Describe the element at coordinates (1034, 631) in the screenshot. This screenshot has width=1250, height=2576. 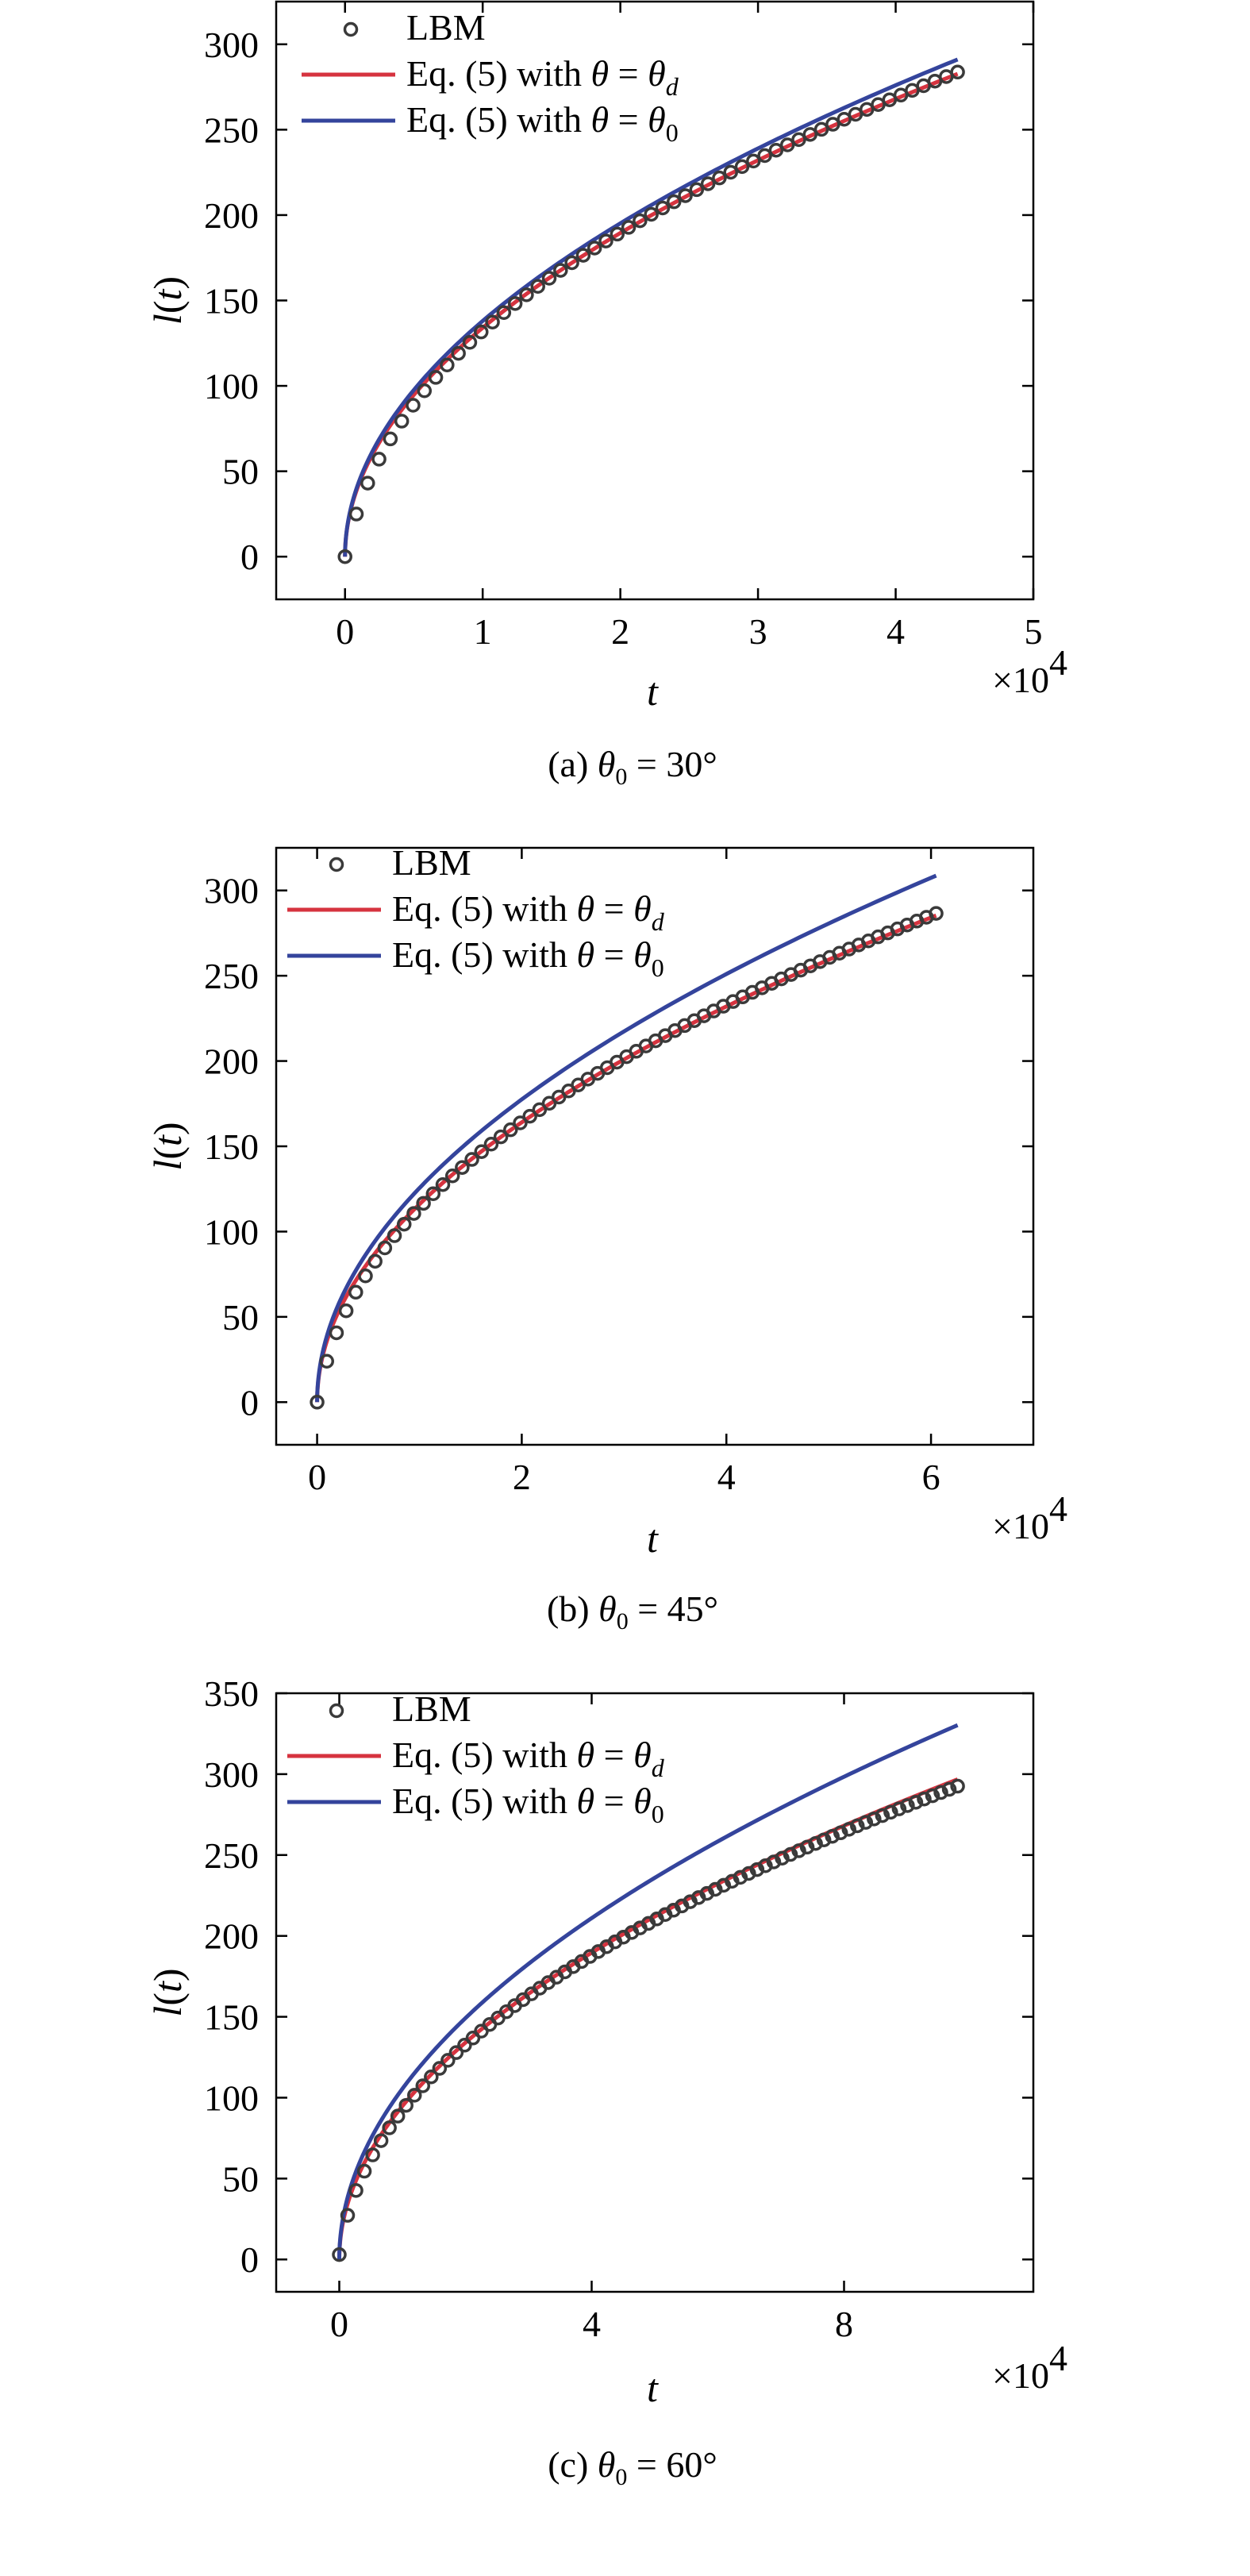
I see `x-tick-label: 5` at that location.